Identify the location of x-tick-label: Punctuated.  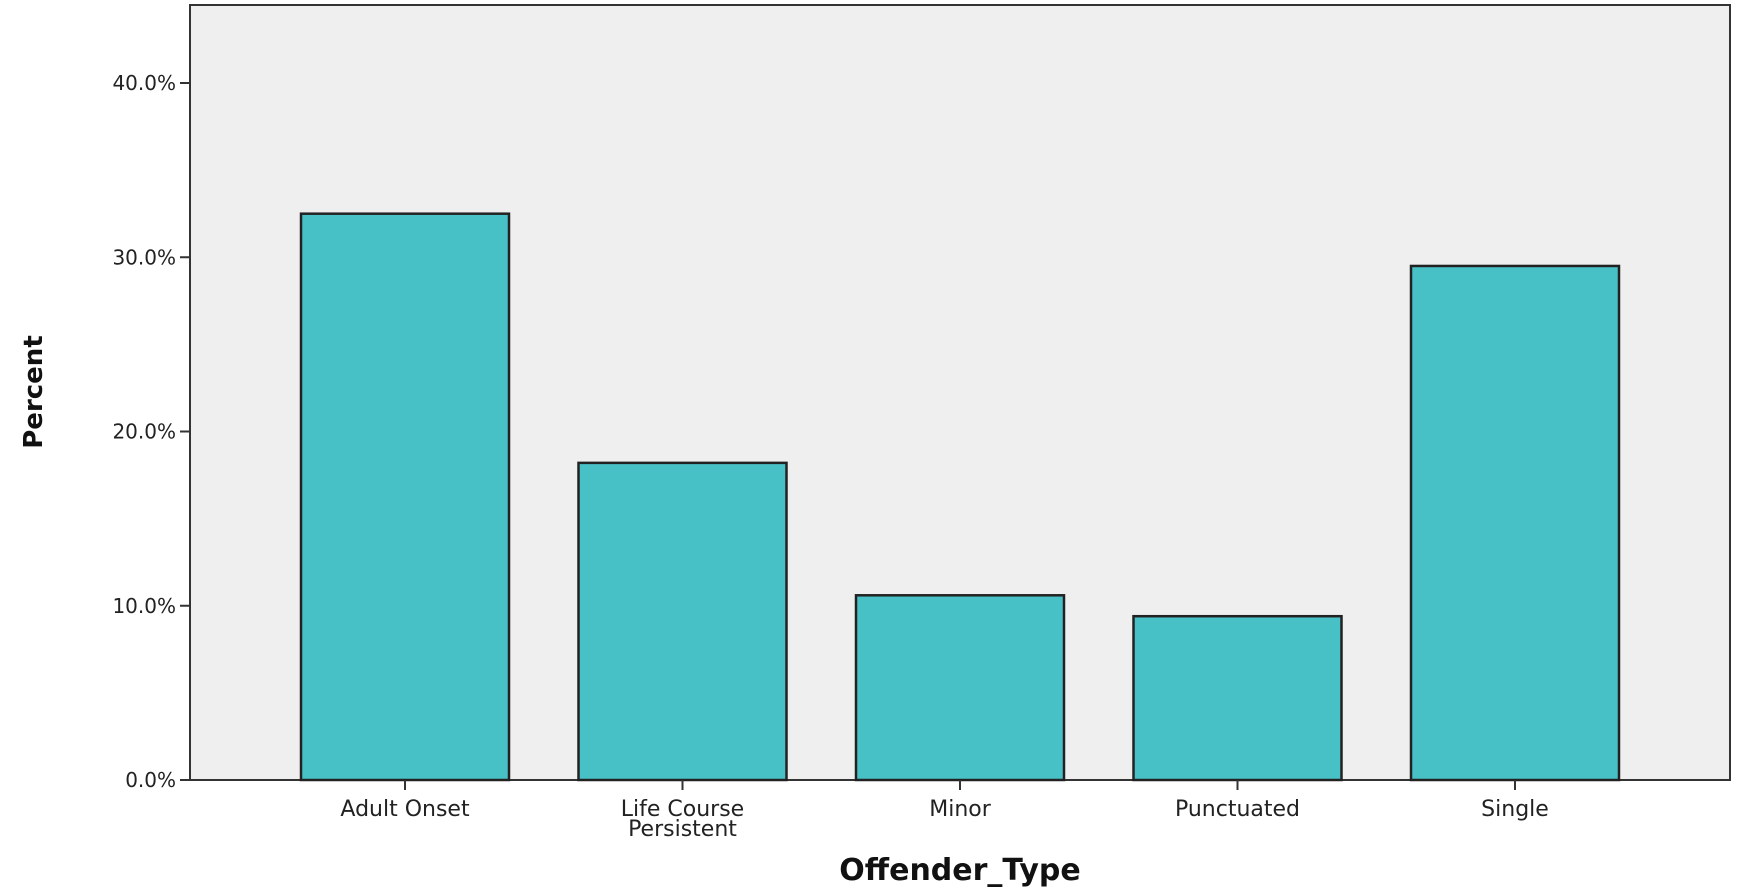
(1237, 809).